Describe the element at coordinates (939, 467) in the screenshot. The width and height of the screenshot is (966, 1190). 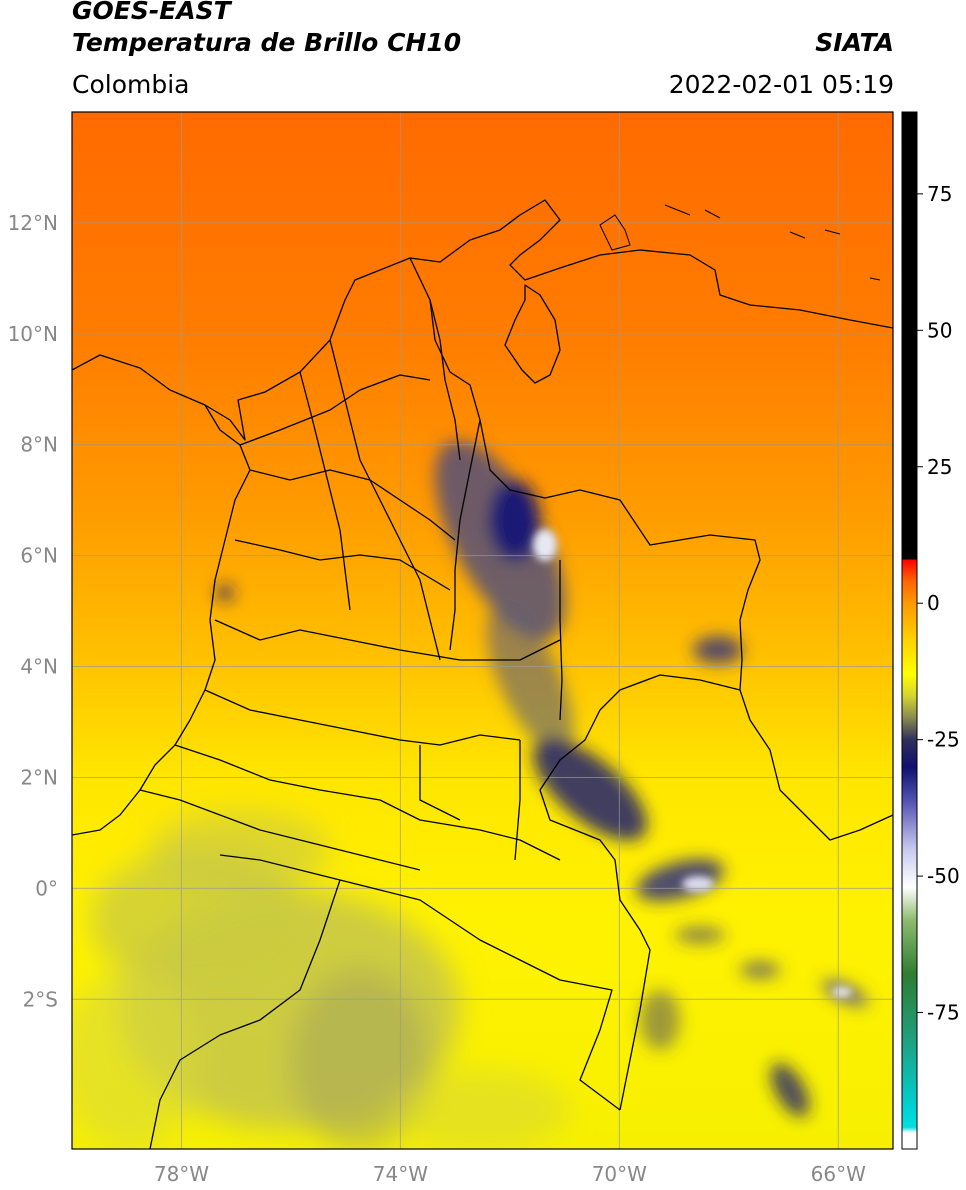
I see `colorbar-tick-label: 25` at that location.